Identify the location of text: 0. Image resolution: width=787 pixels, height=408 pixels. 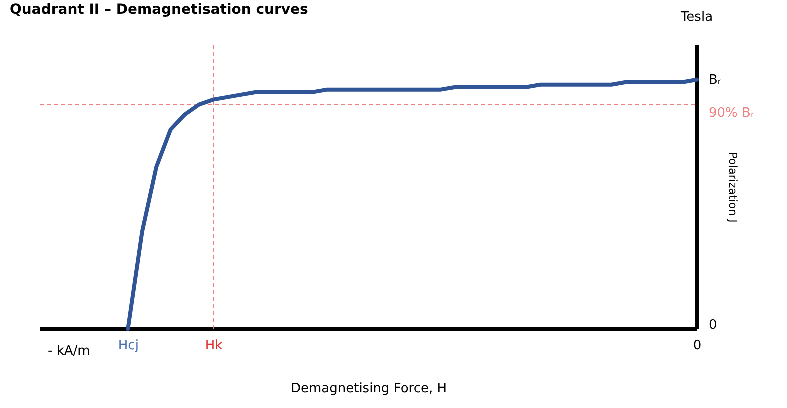
(713, 325).